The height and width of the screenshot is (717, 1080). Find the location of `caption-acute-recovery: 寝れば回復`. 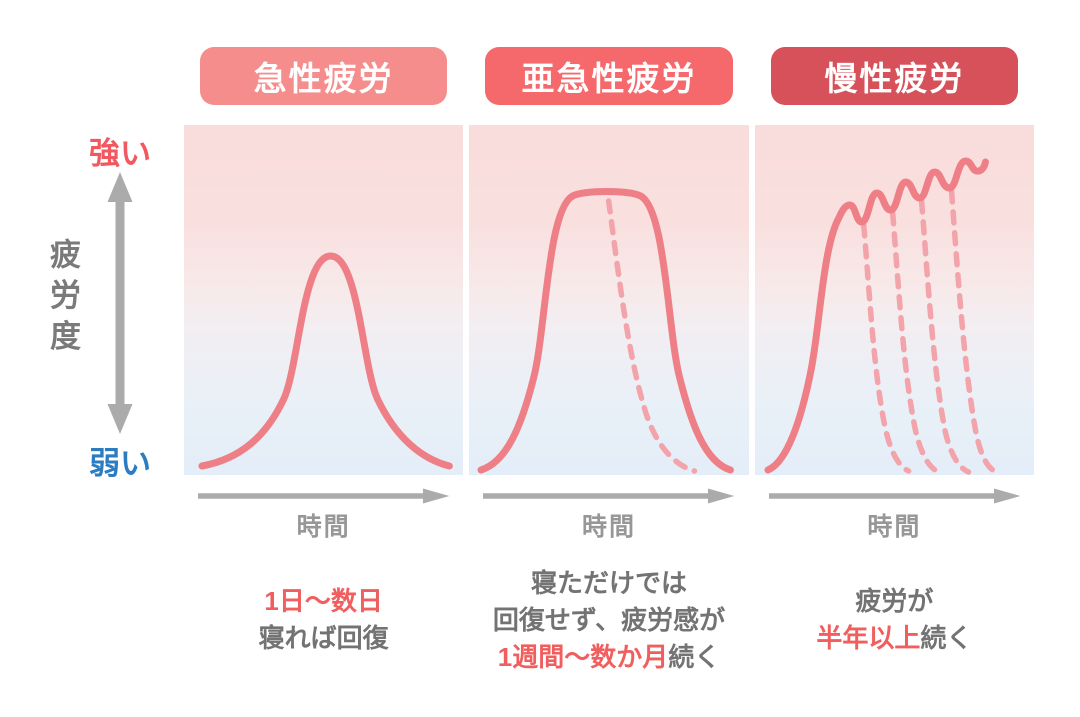

caption-acute-recovery: 寝れば回復 is located at coordinates (323, 638).